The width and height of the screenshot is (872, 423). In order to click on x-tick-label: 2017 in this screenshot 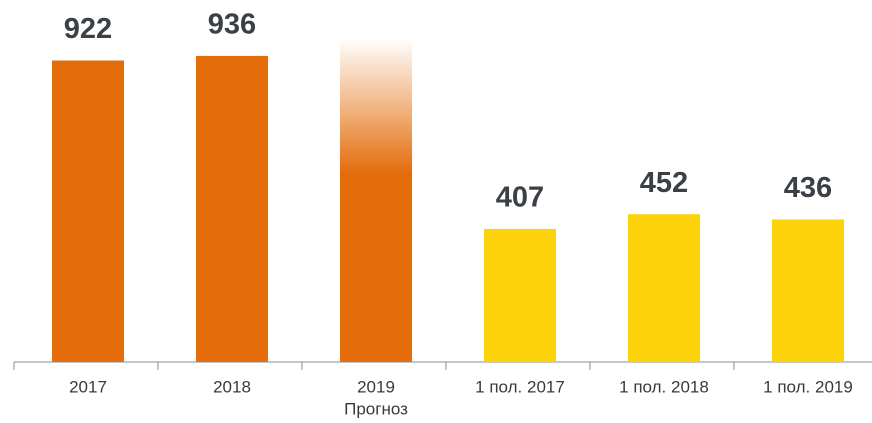, I will do `click(88, 386)`.